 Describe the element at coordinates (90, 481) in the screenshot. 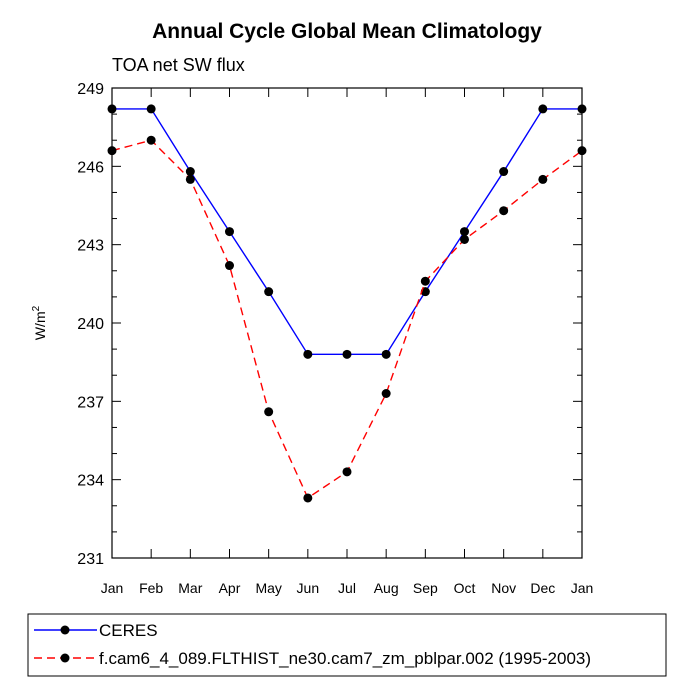

I see `y-tick-label: 234` at that location.